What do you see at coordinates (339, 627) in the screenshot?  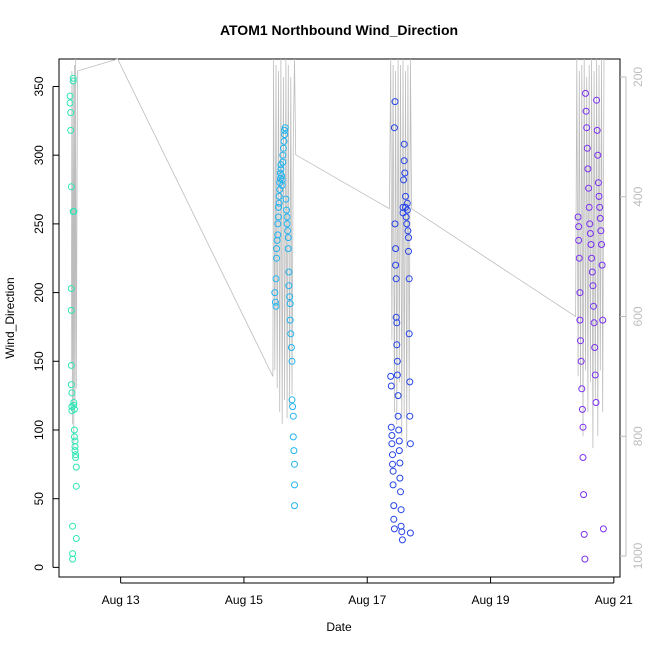 I see `x-axis-label: Date` at bounding box center [339, 627].